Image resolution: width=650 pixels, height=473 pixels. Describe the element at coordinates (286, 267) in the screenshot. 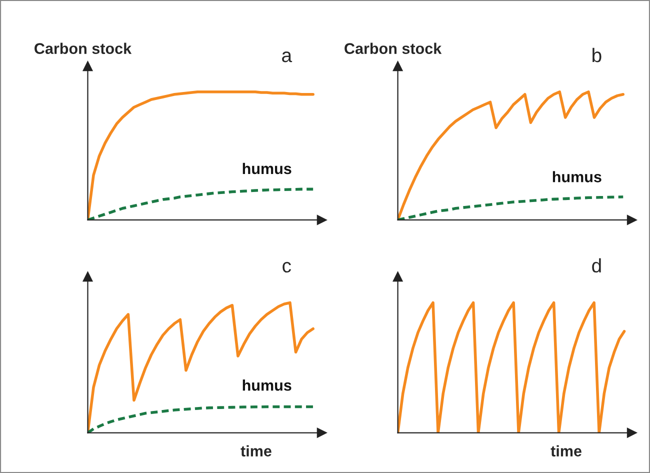

I see `text: c` at that location.